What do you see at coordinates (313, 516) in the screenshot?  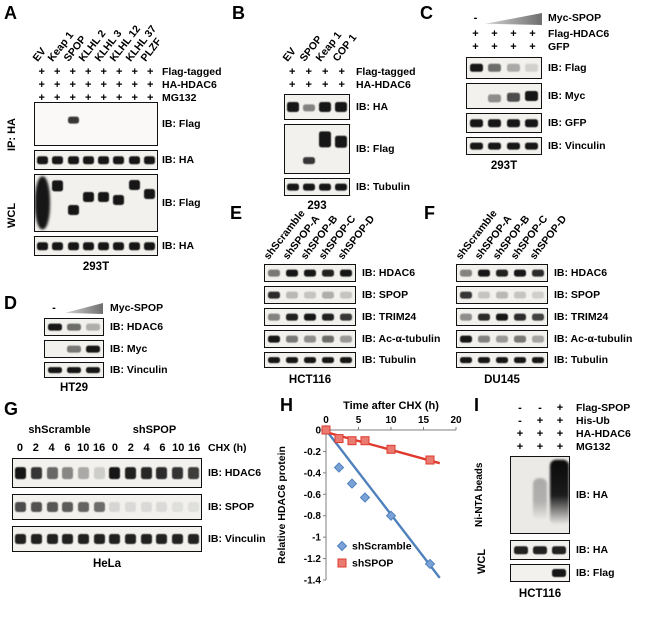 I see `svg-text: -0.8` at bounding box center [313, 516].